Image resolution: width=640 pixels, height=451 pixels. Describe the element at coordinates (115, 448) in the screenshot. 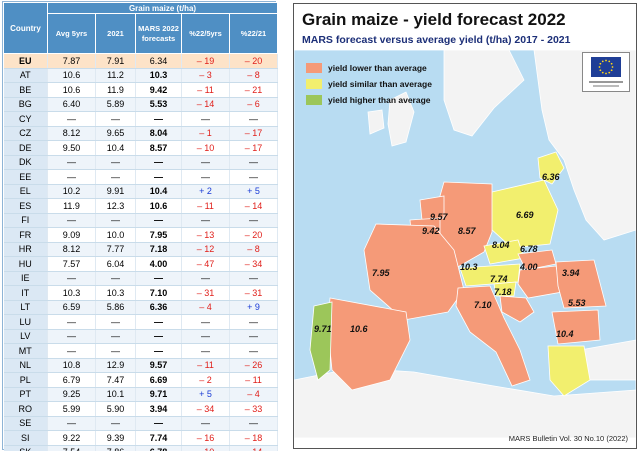

I see `yield-2021-cell: 7.86` at that location.